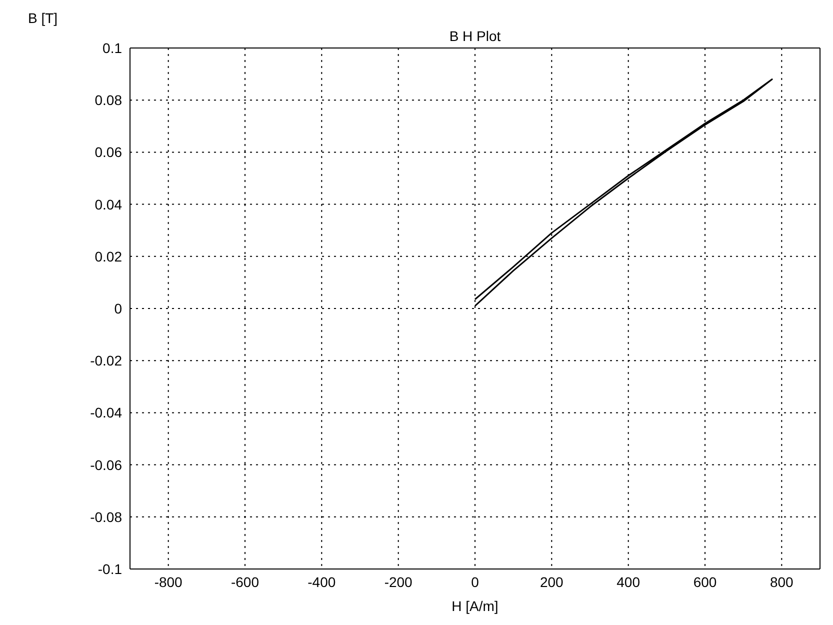 Image resolution: width=833 pixels, height=625 pixels. I want to click on y-tick-label: 0, so click(118, 308).